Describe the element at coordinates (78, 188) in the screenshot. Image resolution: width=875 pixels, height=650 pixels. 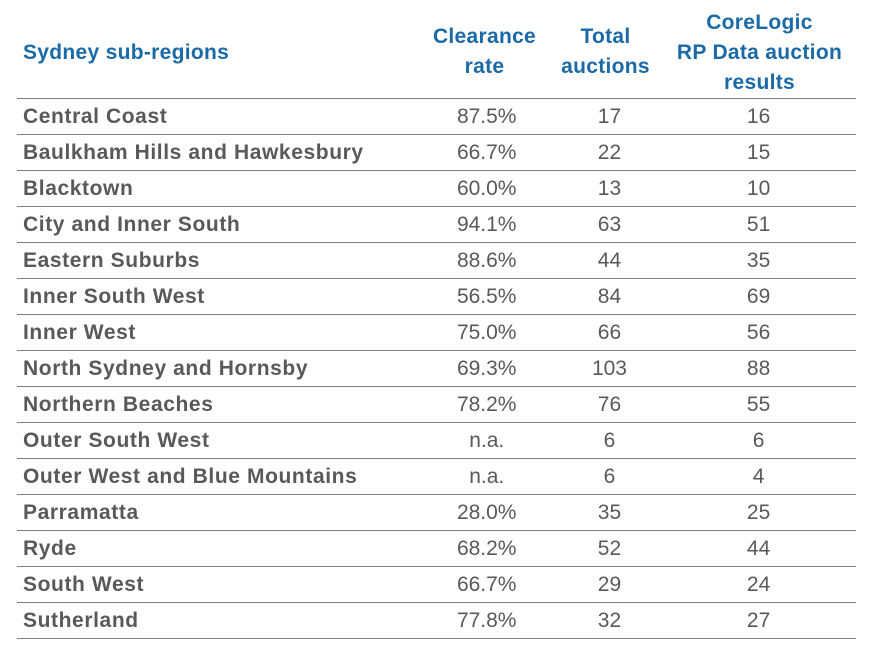
I see `region-cell: Blacktown` at that location.